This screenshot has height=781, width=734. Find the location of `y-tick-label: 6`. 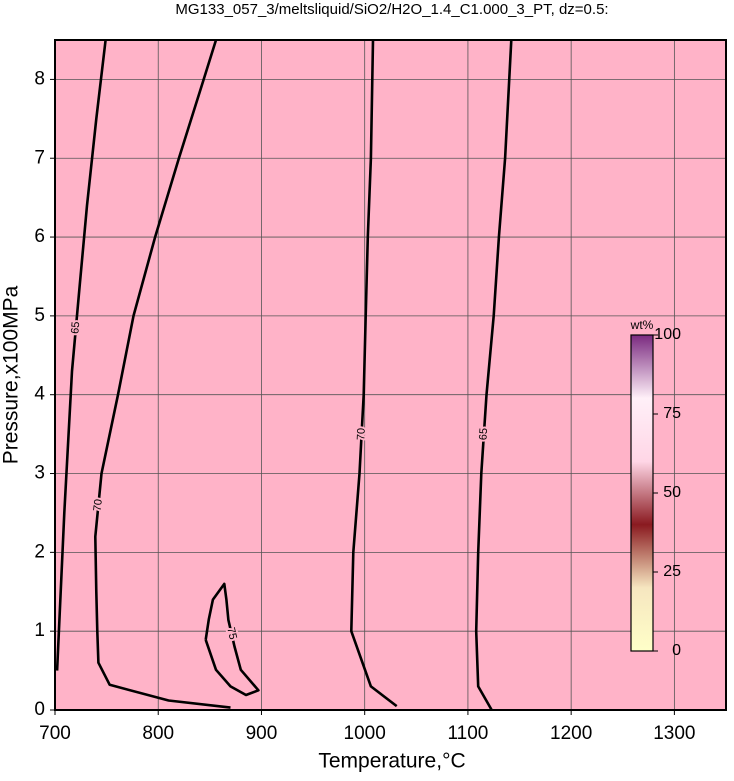

y-tick-label: 6 is located at coordinates (39, 236).